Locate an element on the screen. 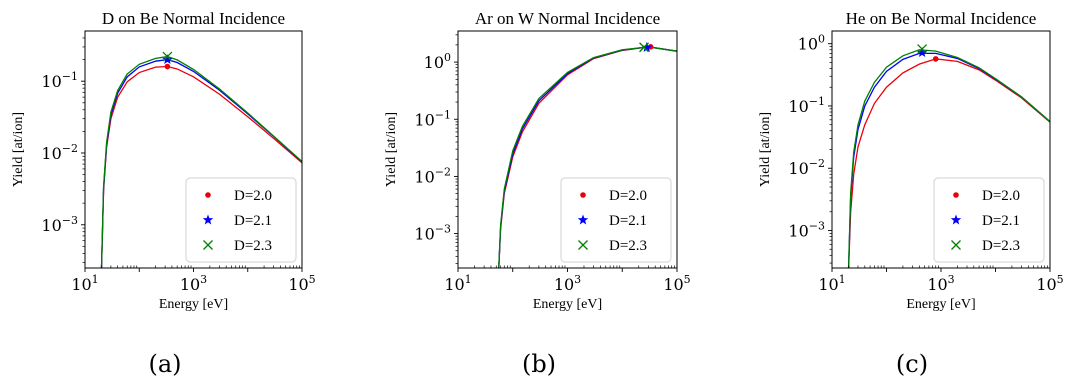 This screenshot has height=386, width=1072. chart-title: Ar on W Normal Incidence is located at coordinates (567, 18).